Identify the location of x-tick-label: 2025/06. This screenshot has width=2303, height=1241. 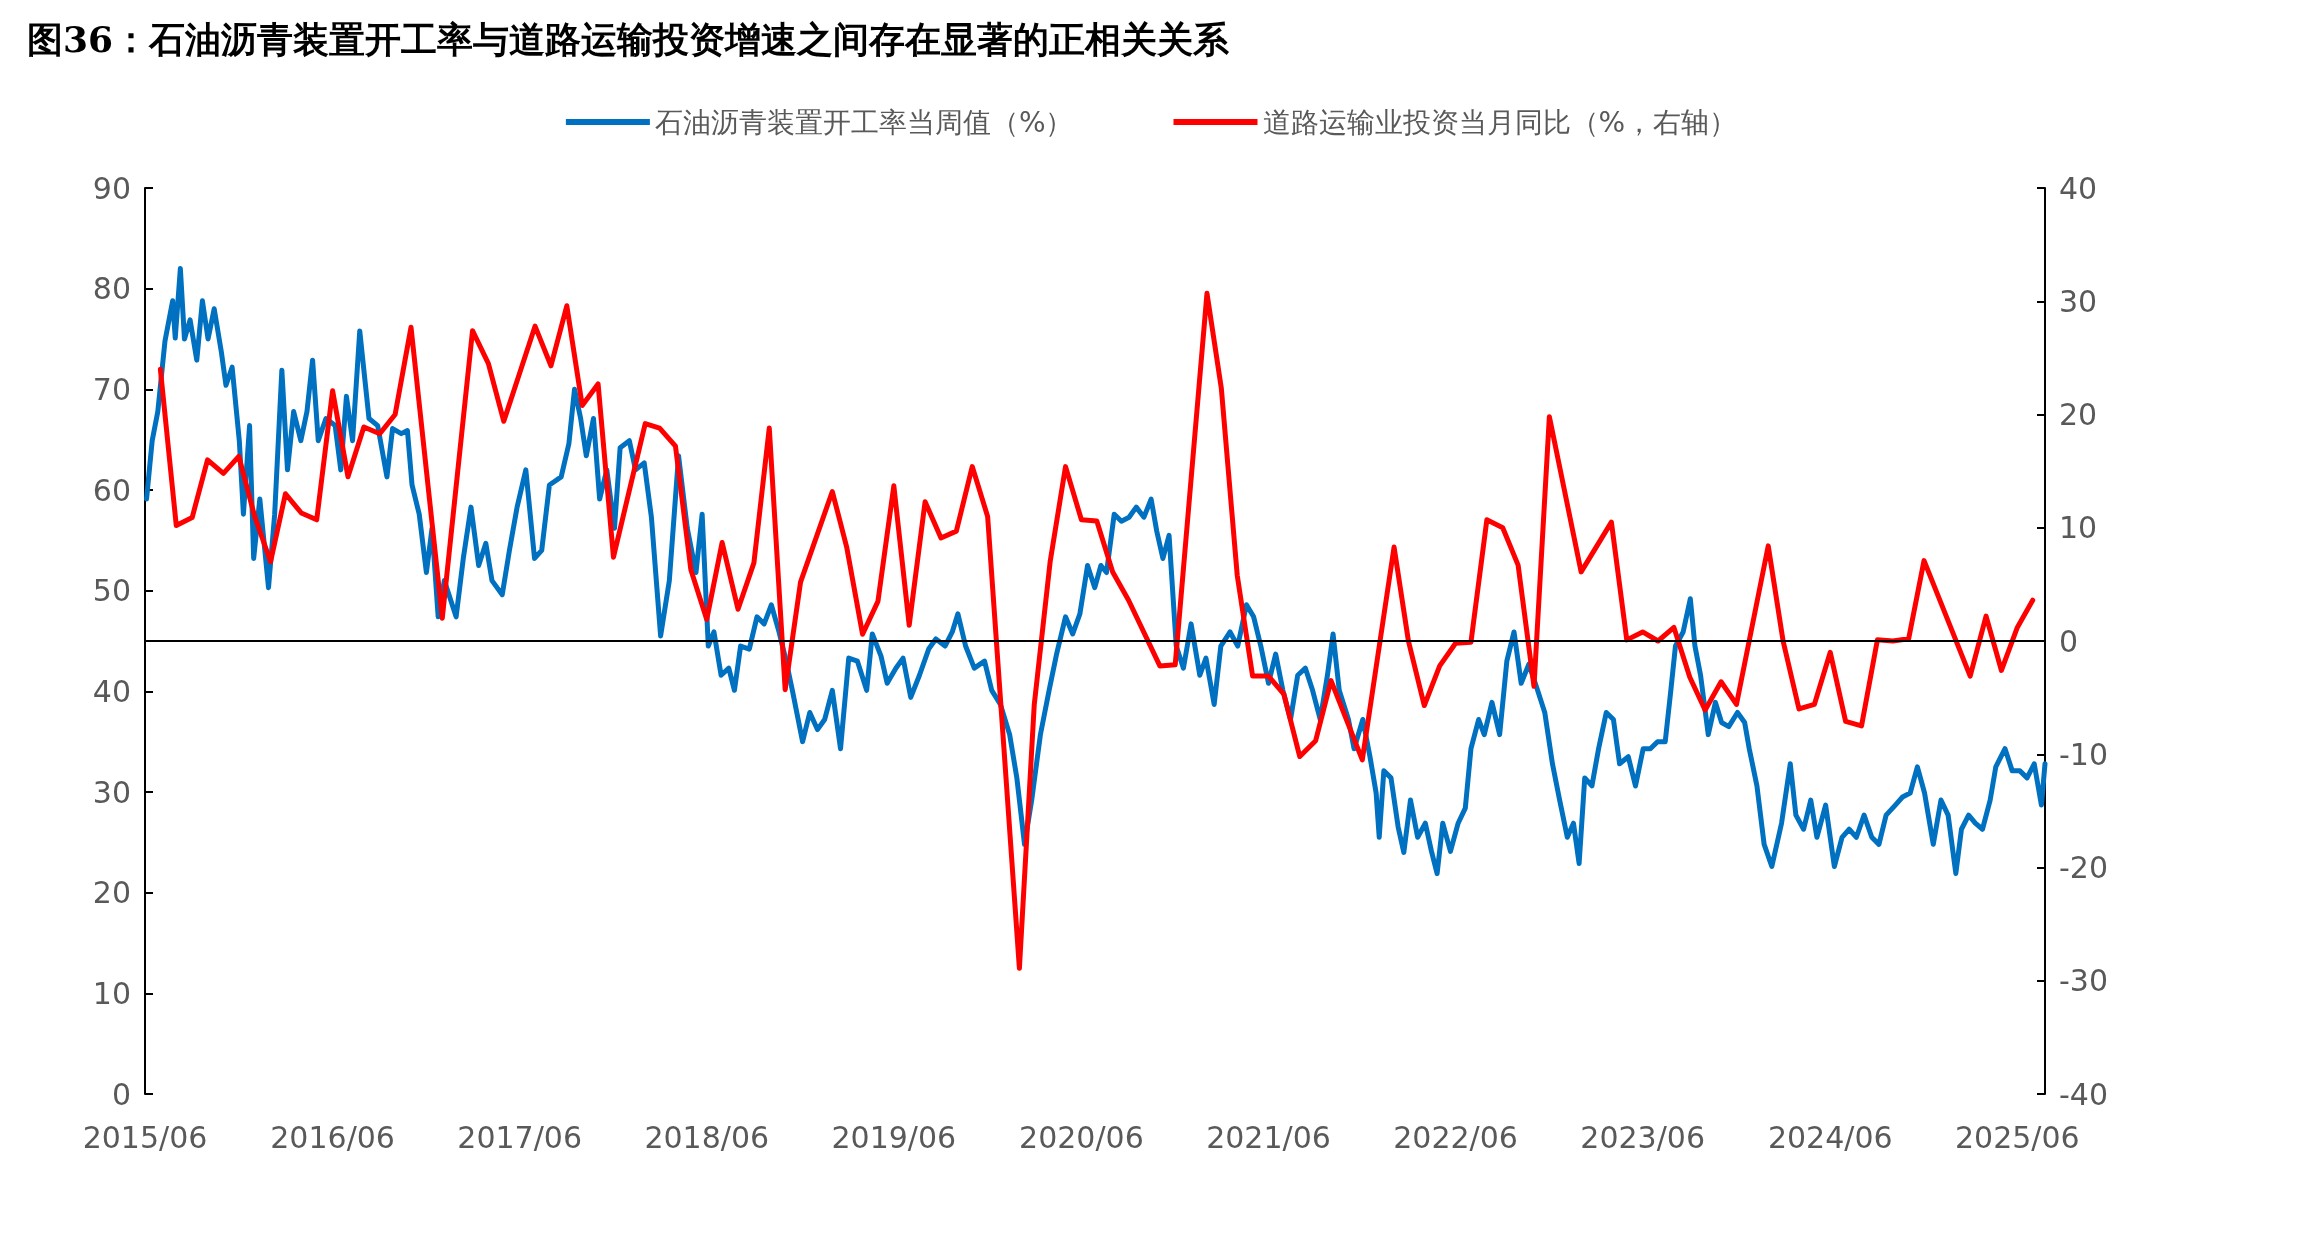
(2017, 1137).